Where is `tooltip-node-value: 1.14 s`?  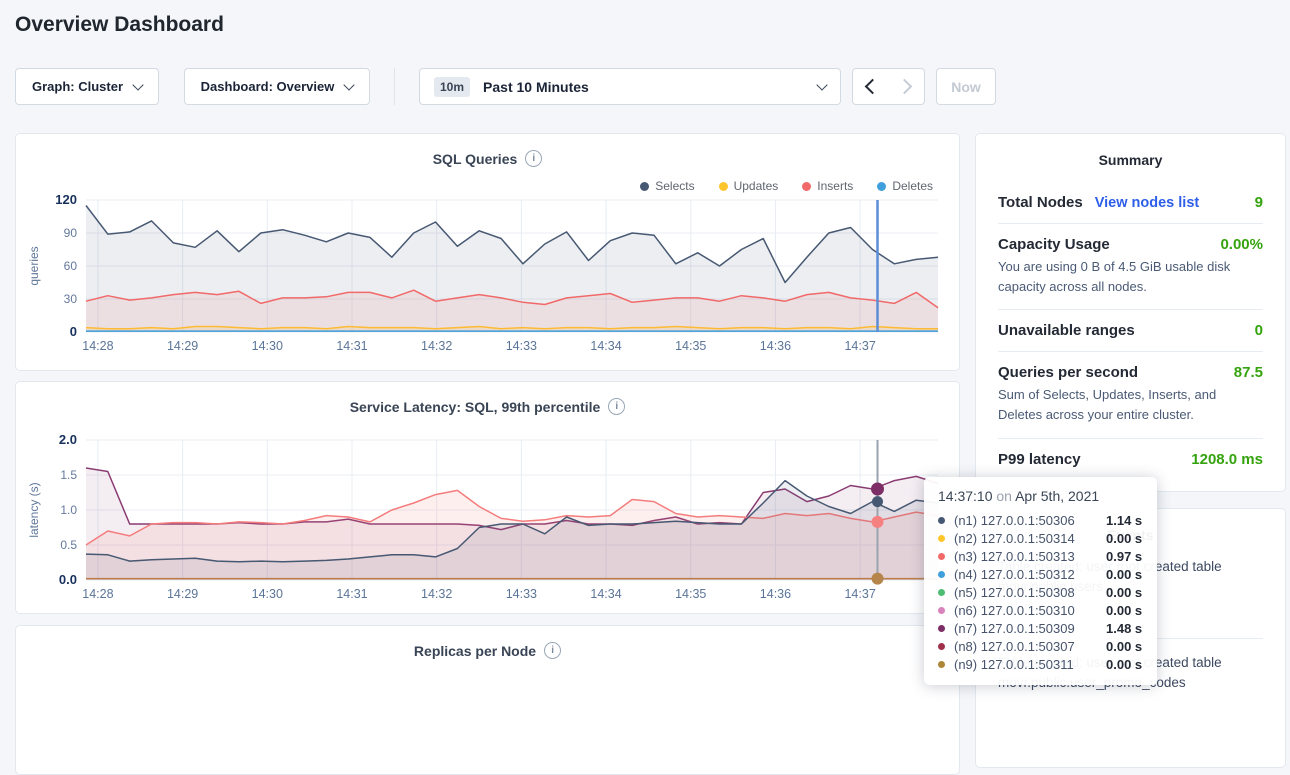 tooltip-node-value: 1.14 s is located at coordinates (1124, 520).